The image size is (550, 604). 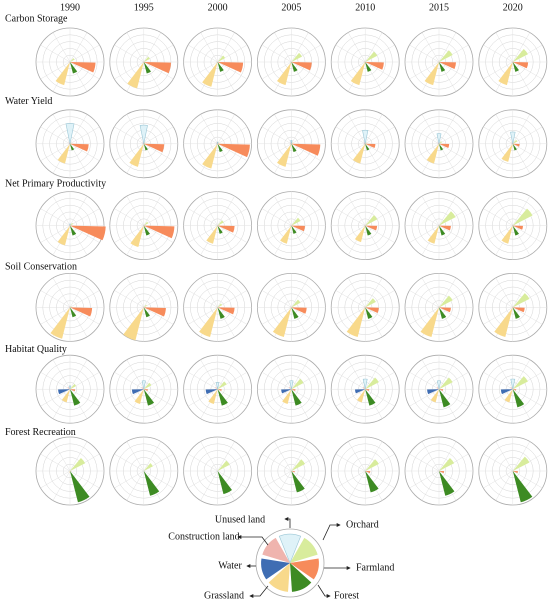 I want to click on column-label: 1990, so click(x=70, y=7).